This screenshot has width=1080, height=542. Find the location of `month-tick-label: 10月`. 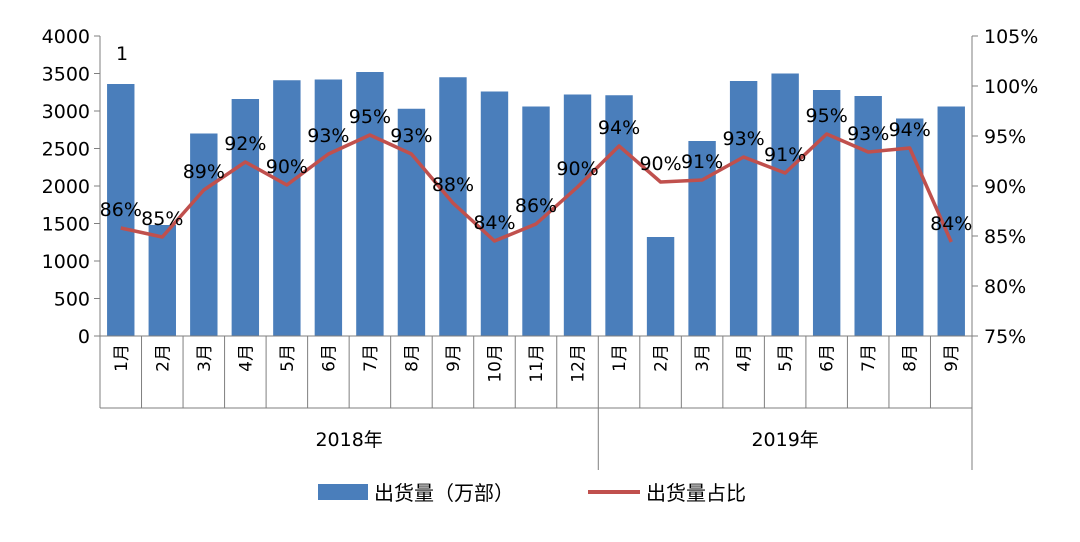

month-tick-label: 10月 is located at coordinates (495, 363).